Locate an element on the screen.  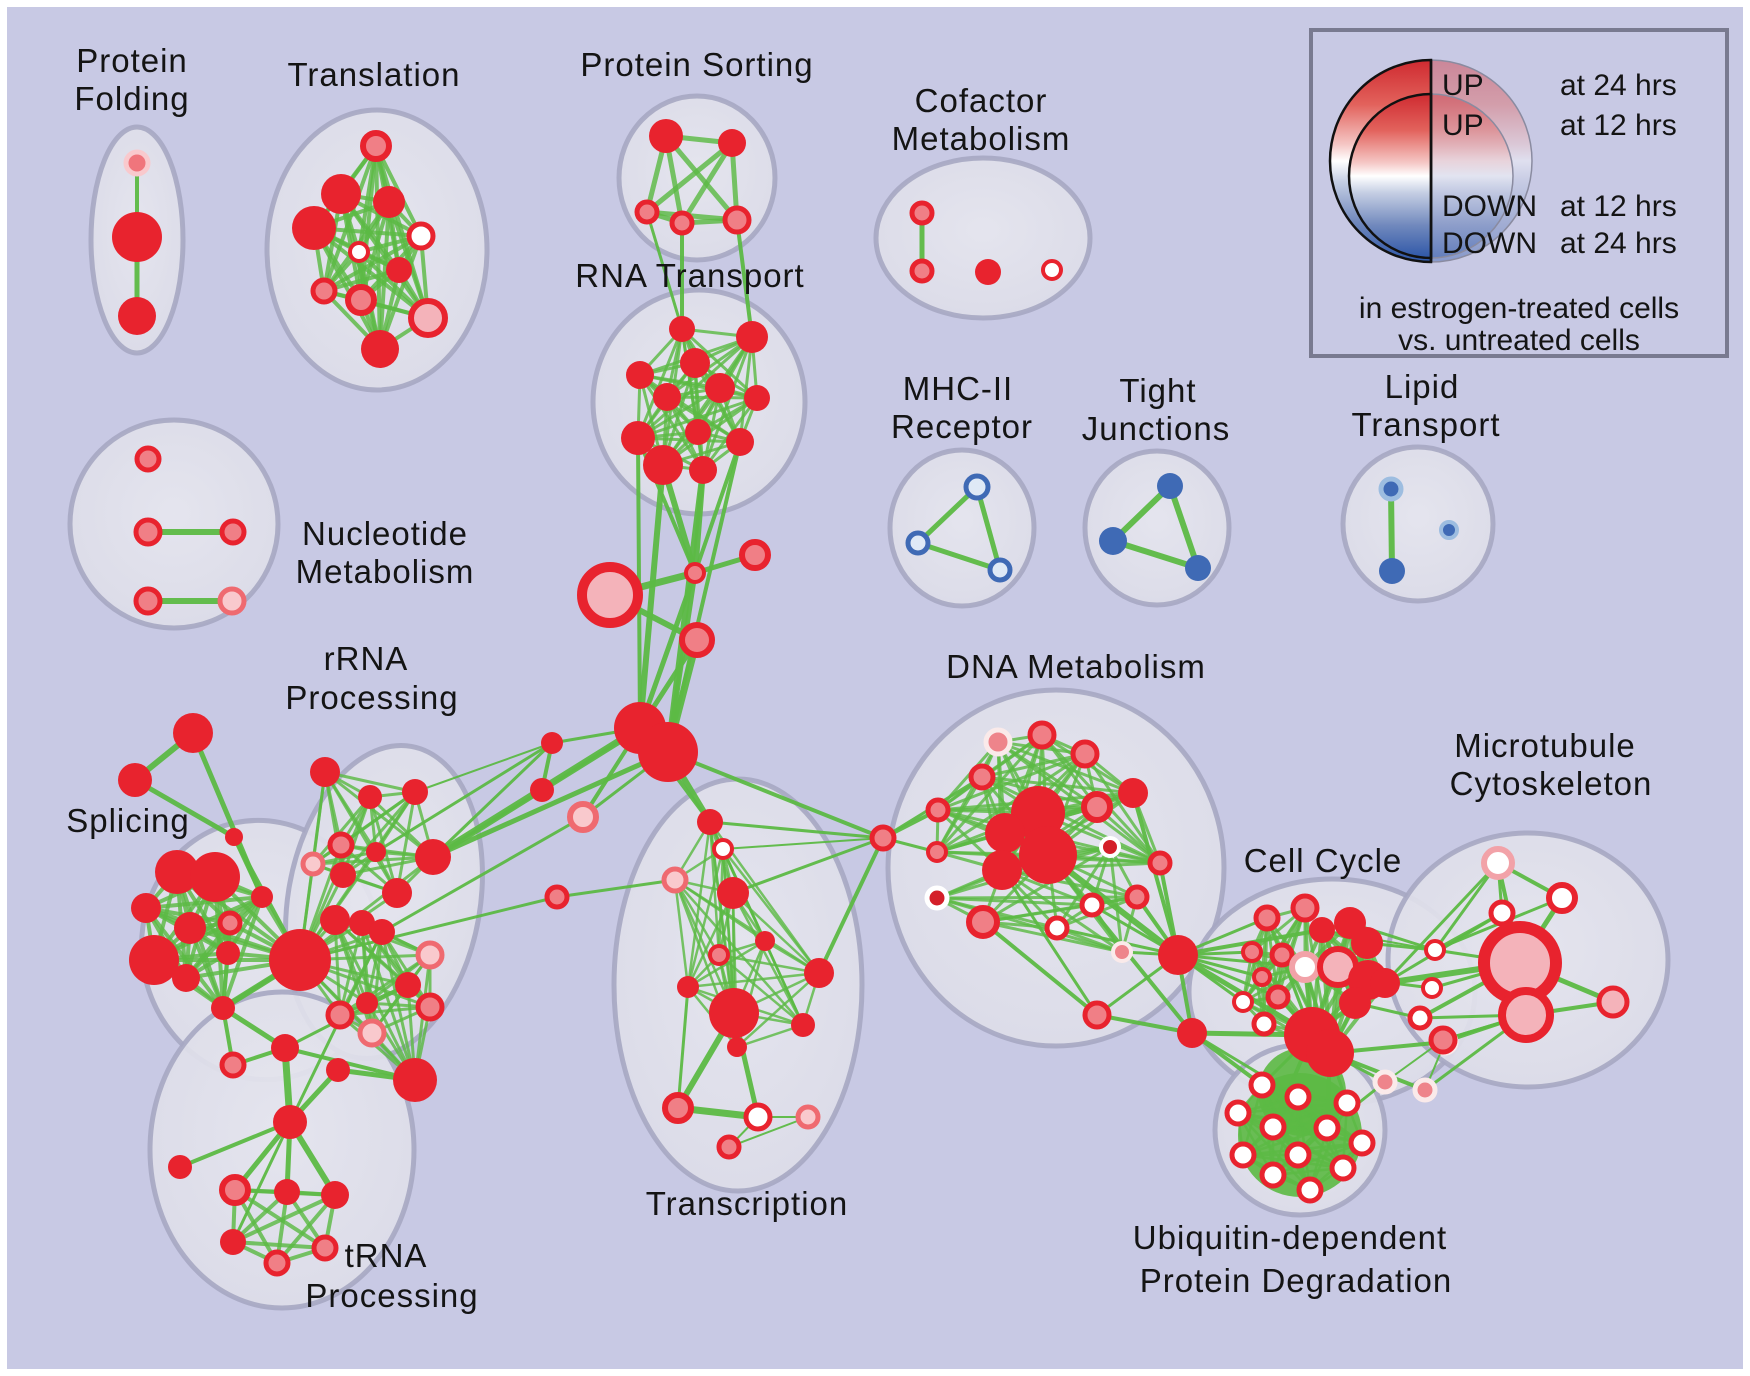
cluster-label-protein-folding: Protein is located at coordinates (132, 60).